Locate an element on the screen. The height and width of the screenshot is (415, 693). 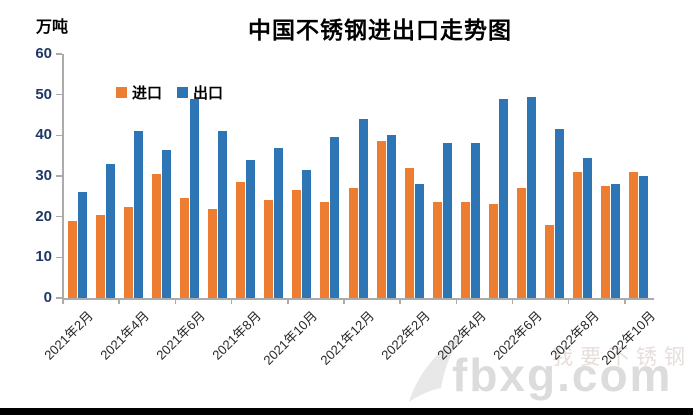
watermark-swoosh-icon is located at coordinates (438, 366).